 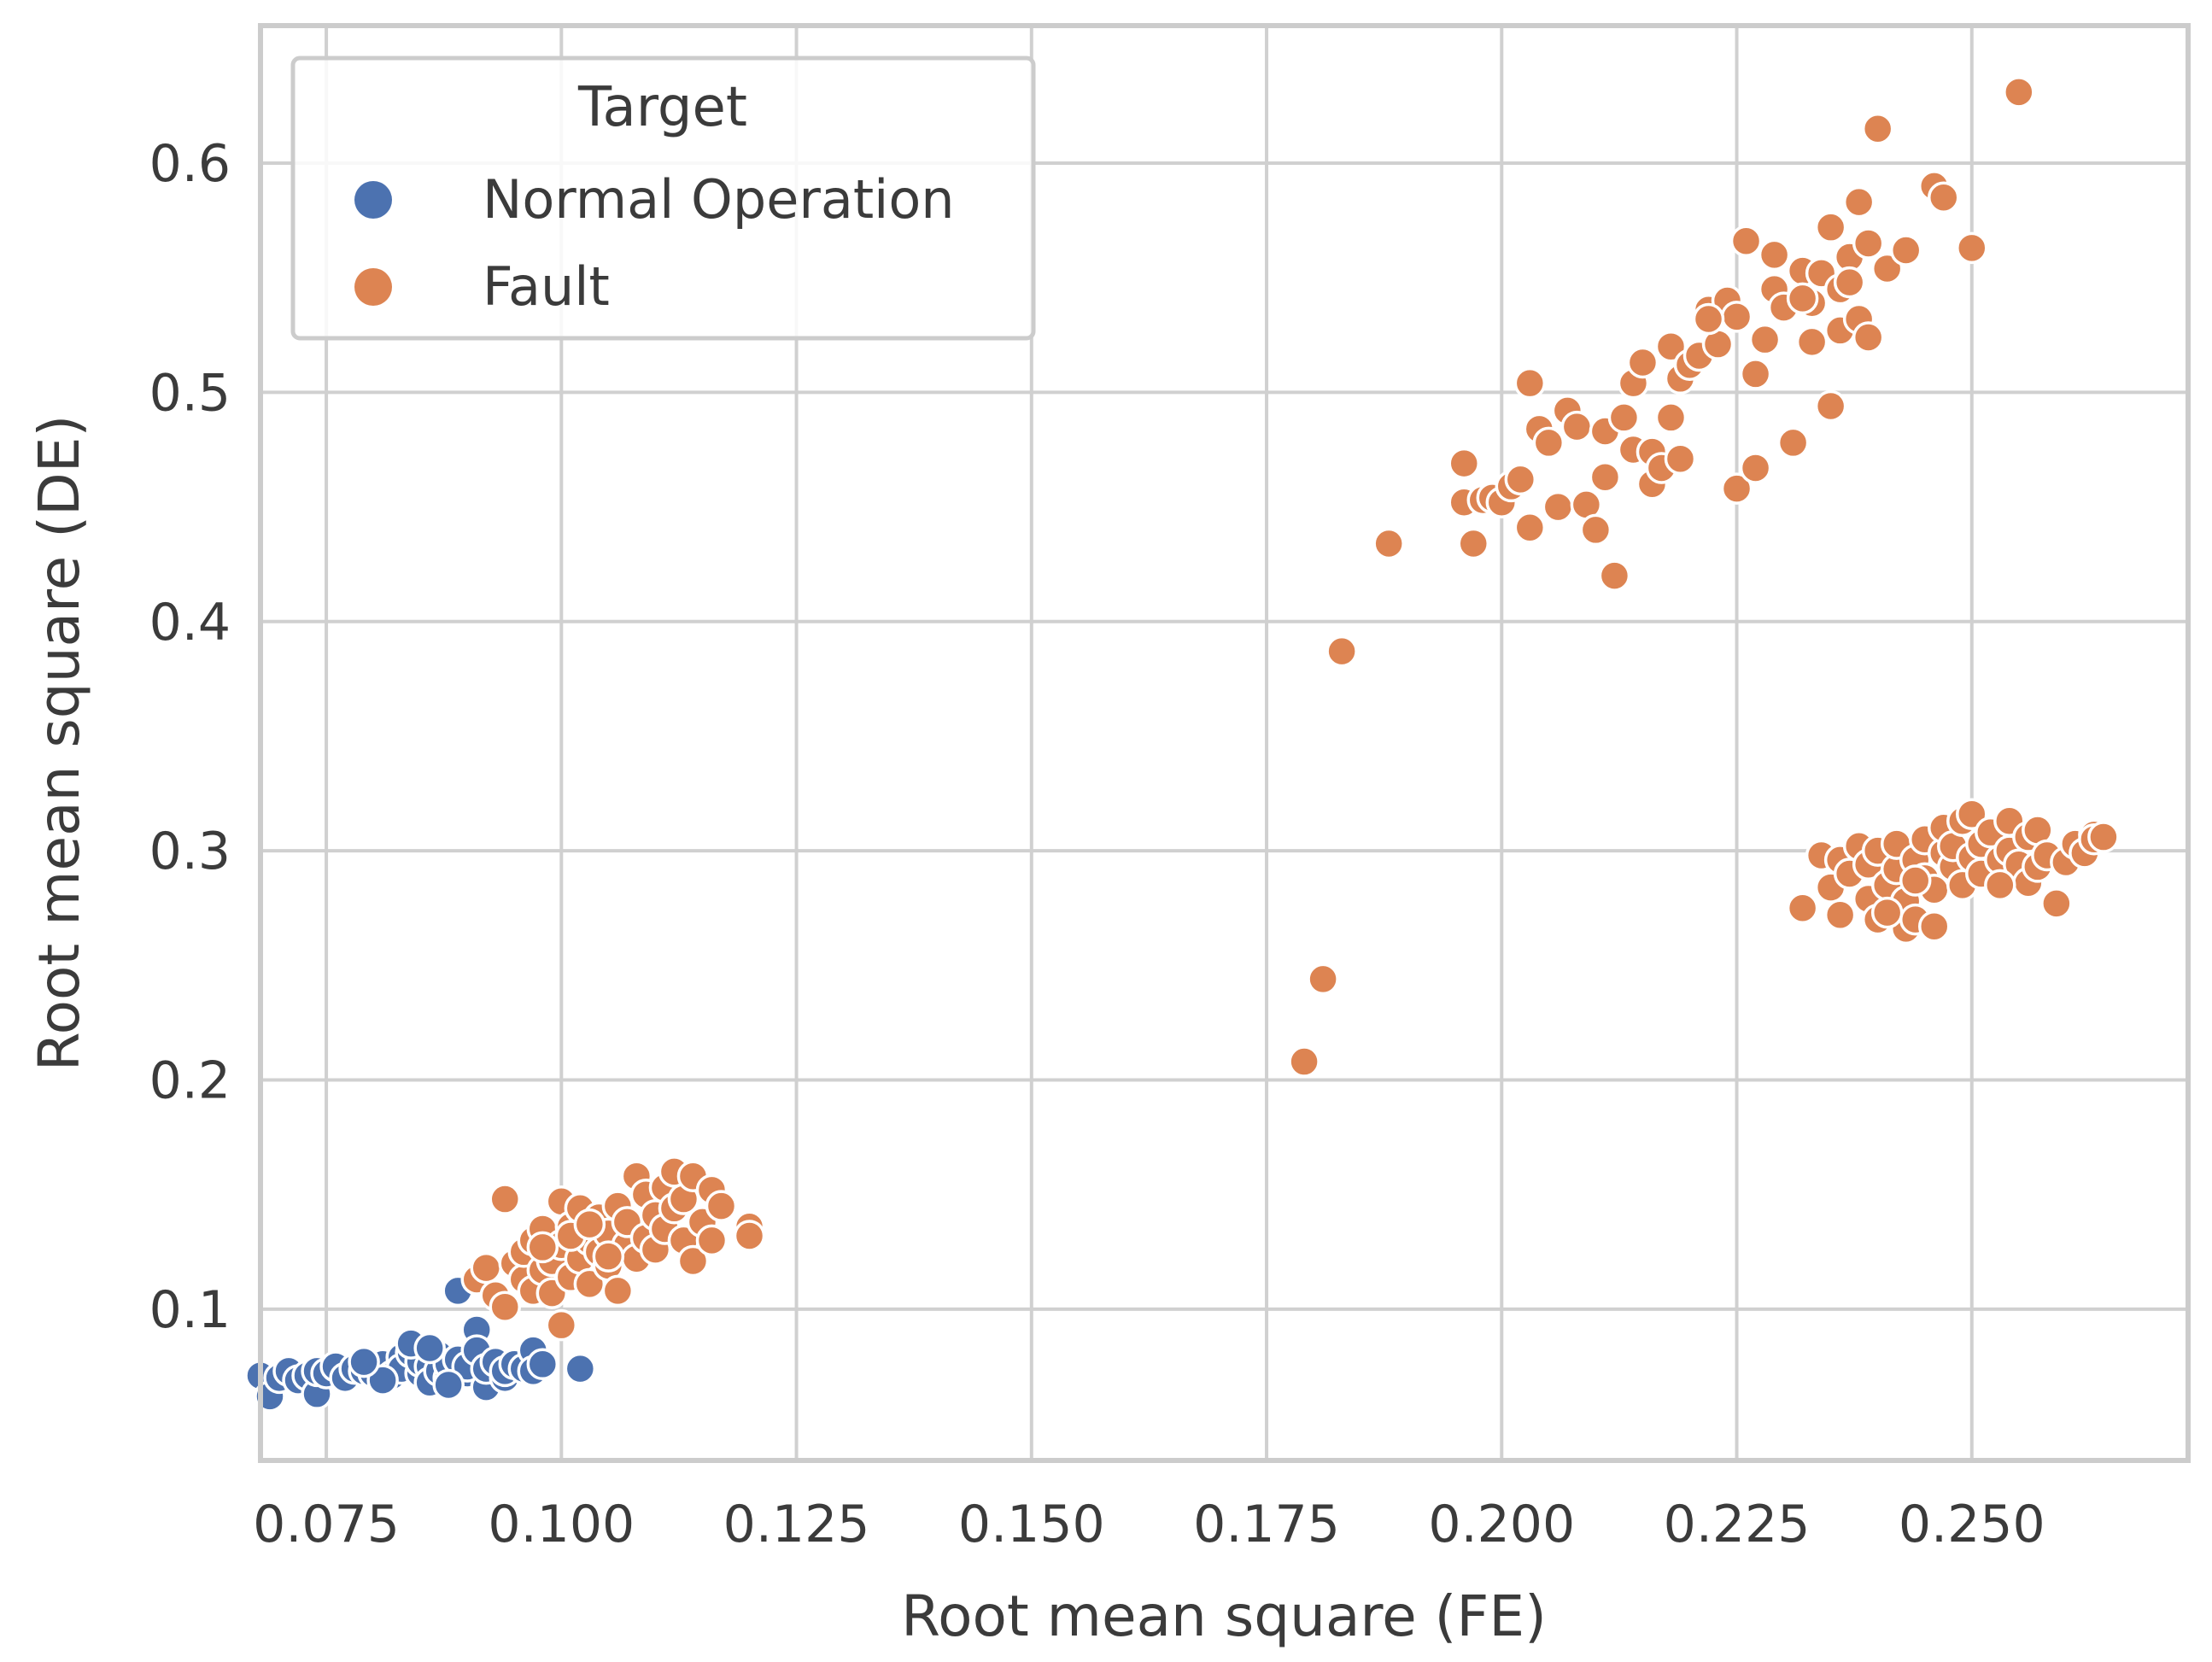 I want to click on y-tick-label: 0.6, so click(x=190, y=164).